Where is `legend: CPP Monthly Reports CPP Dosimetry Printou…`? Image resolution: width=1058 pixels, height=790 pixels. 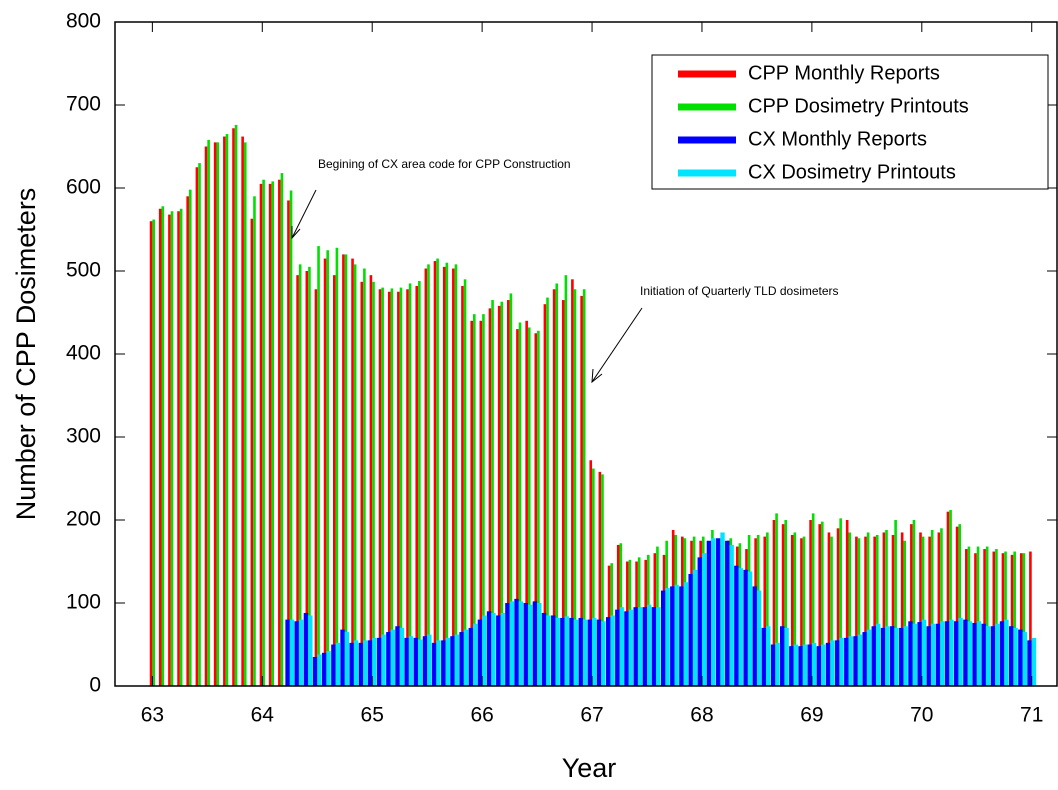 legend: CPP Monthly Reports CPP Dosimetry Printou… is located at coordinates (850, 122).